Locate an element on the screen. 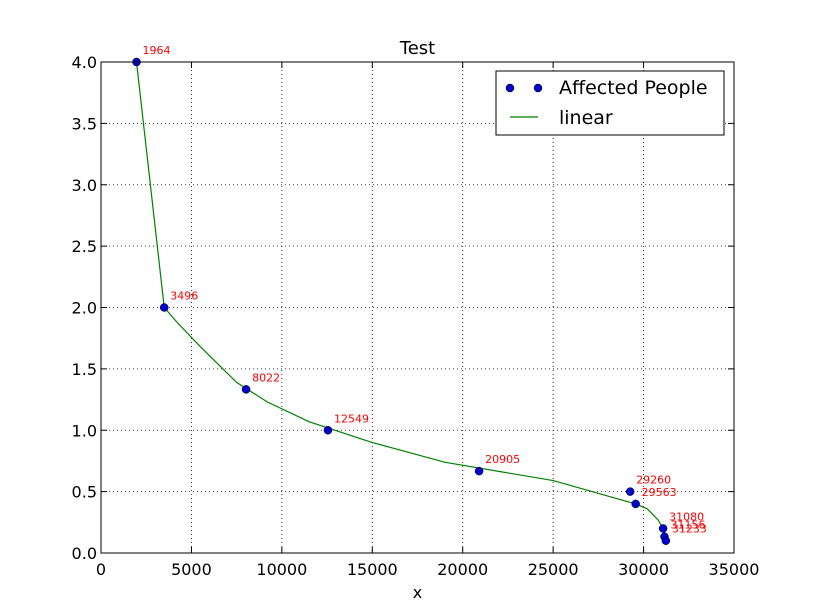 Image resolution: width=815 pixels, height=615 pixels. y-tick-label: 2.5 is located at coordinates (84, 246).